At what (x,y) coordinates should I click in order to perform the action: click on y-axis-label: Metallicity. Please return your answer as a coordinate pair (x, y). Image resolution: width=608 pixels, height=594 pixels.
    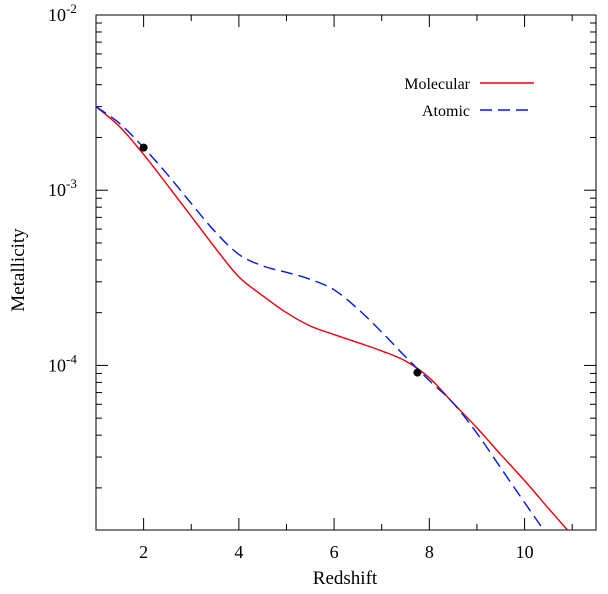
    Looking at the image, I should click on (18, 270).